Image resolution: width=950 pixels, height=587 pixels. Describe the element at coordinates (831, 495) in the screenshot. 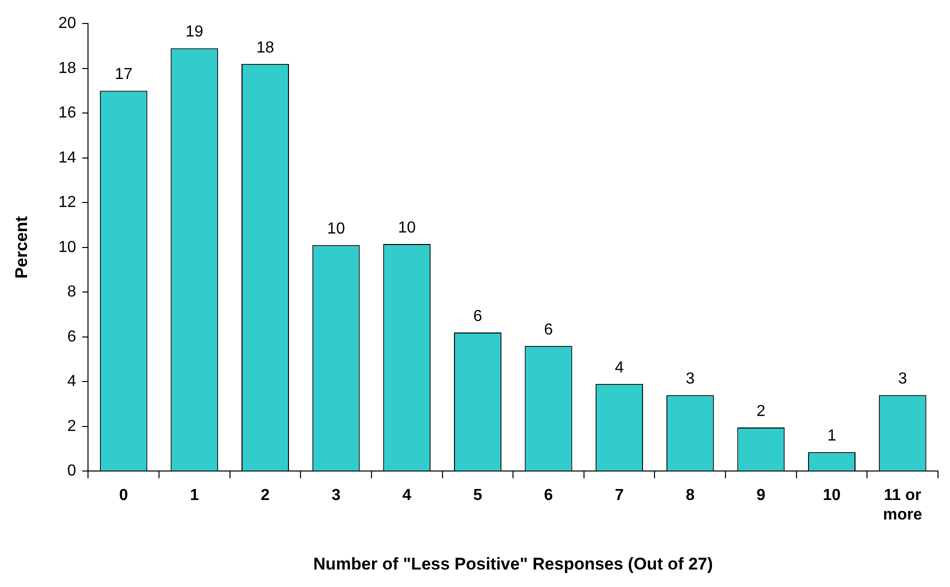

I see `x-tick-label: 10` at that location.